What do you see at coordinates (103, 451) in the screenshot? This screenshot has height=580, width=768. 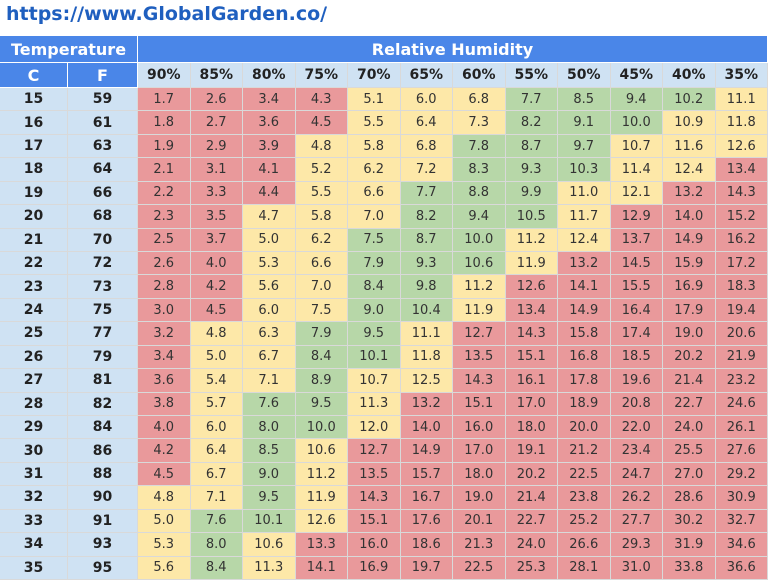 I see `fahrenheit-cell: 86` at bounding box center [103, 451].